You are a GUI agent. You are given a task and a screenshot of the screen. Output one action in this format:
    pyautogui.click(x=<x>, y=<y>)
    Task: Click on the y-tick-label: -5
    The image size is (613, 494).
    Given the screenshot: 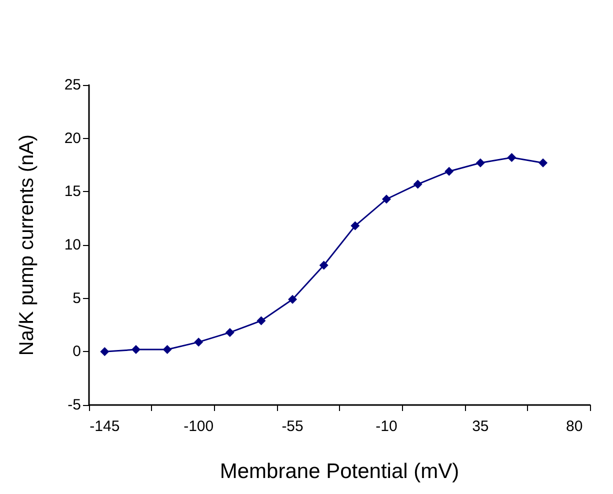 What is the action you would take?
    pyautogui.click(x=74, y=405)
    